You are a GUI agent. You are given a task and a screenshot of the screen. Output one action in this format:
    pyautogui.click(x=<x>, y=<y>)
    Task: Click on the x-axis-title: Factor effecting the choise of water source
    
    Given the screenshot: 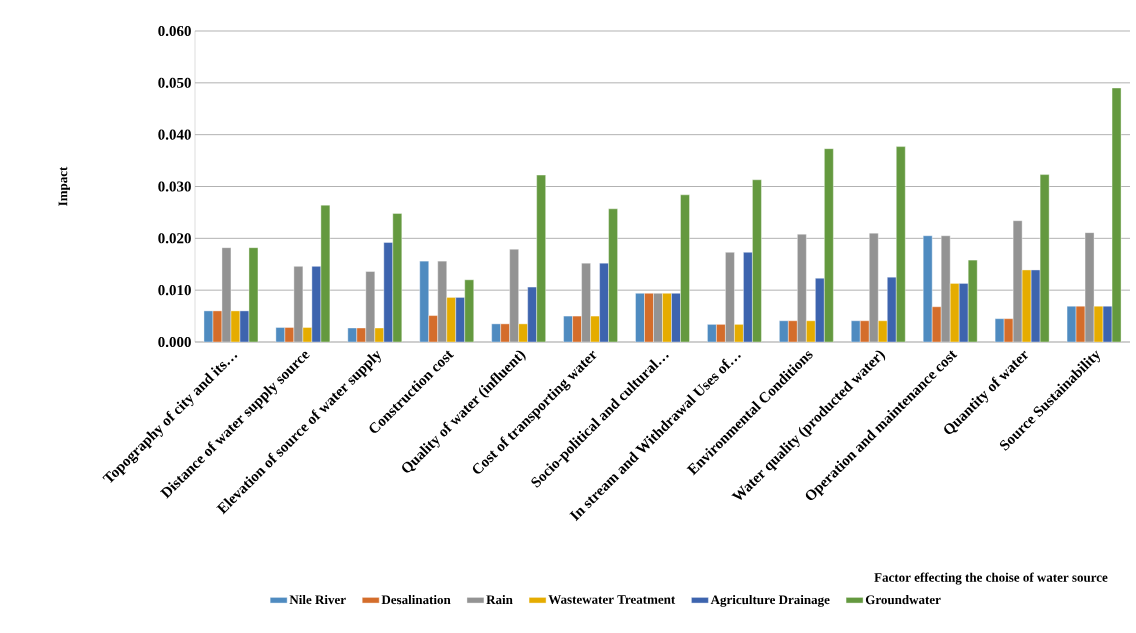 What is the action you would take?
    pyautogui.click(x=991, y=578)
    